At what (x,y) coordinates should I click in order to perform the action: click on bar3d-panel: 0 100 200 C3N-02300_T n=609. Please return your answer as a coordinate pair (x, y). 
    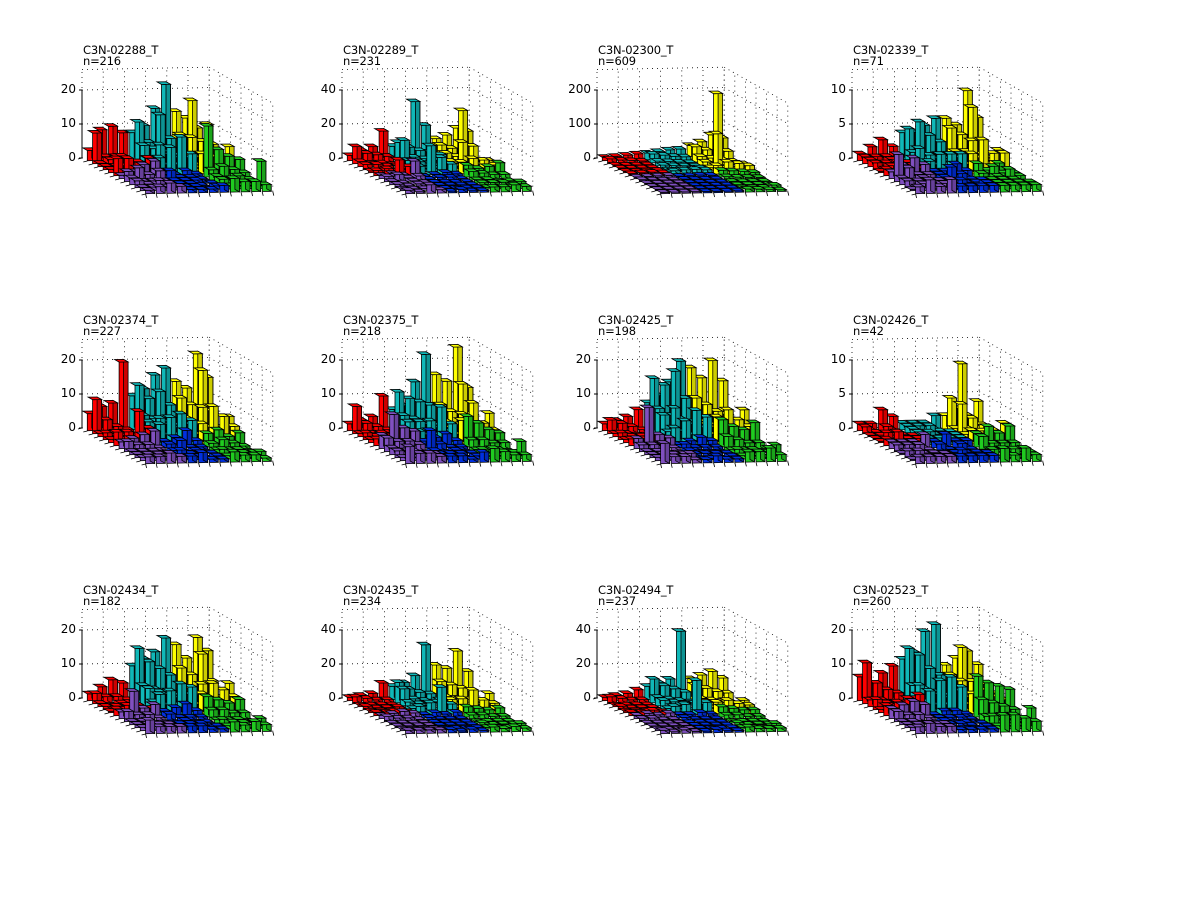
    Looking at the image, I should click on (690, 140).